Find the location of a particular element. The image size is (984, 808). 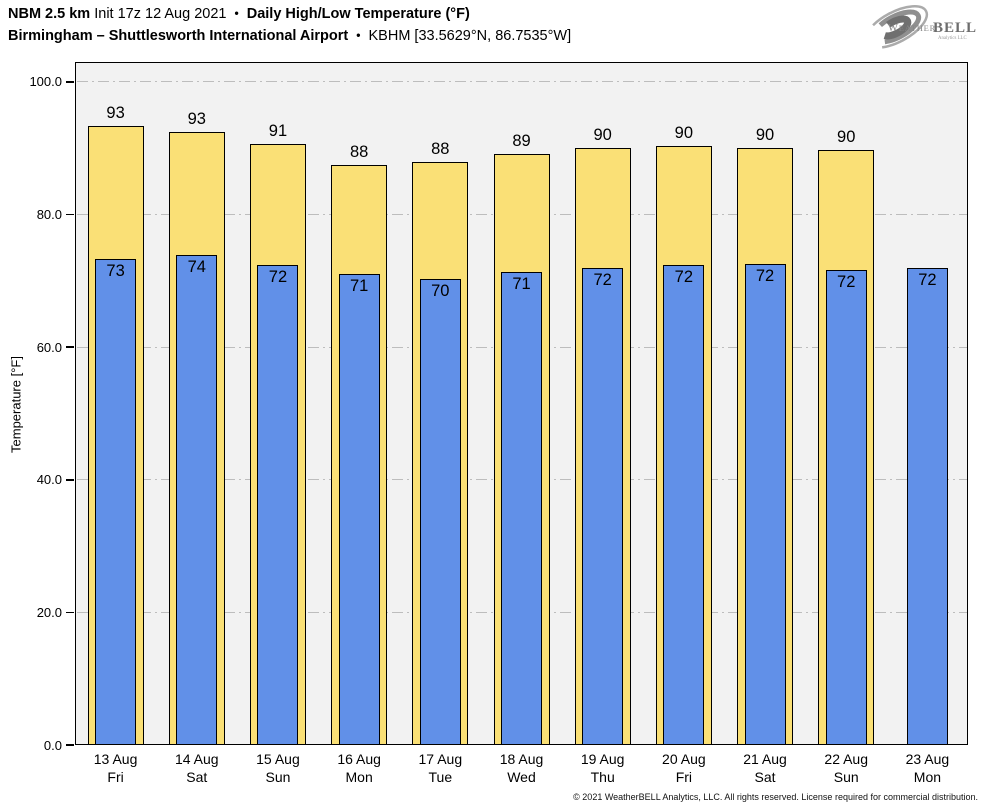

x-tick-date: 14 Aug is located at coordinates (196, 759).